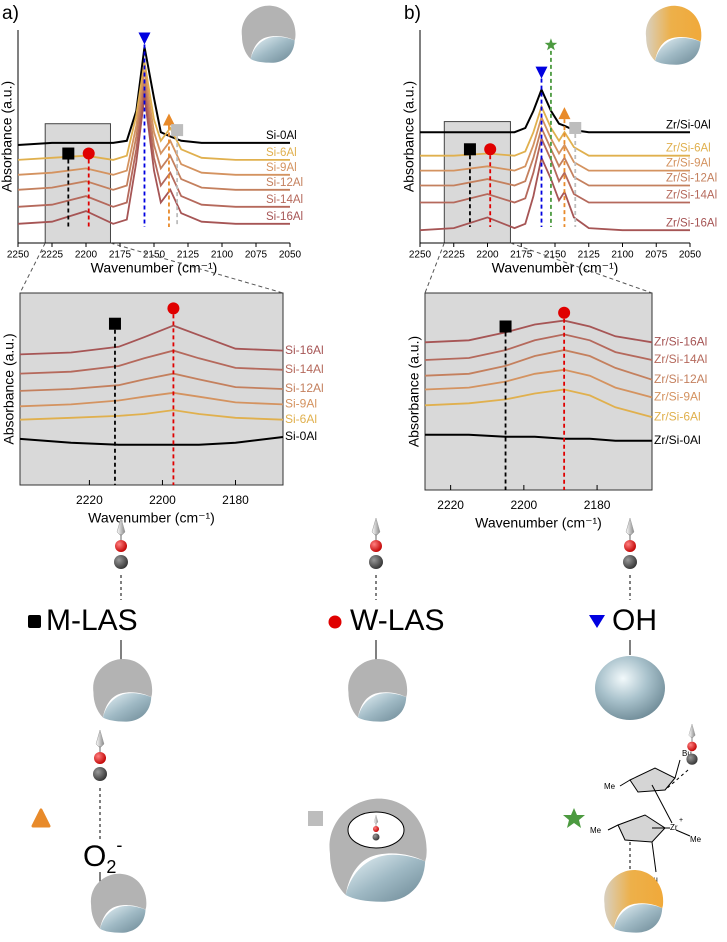  Describe the element at coordinates (304, 350) in the screenshot. I see `series-label: Si-16Al` at that location.